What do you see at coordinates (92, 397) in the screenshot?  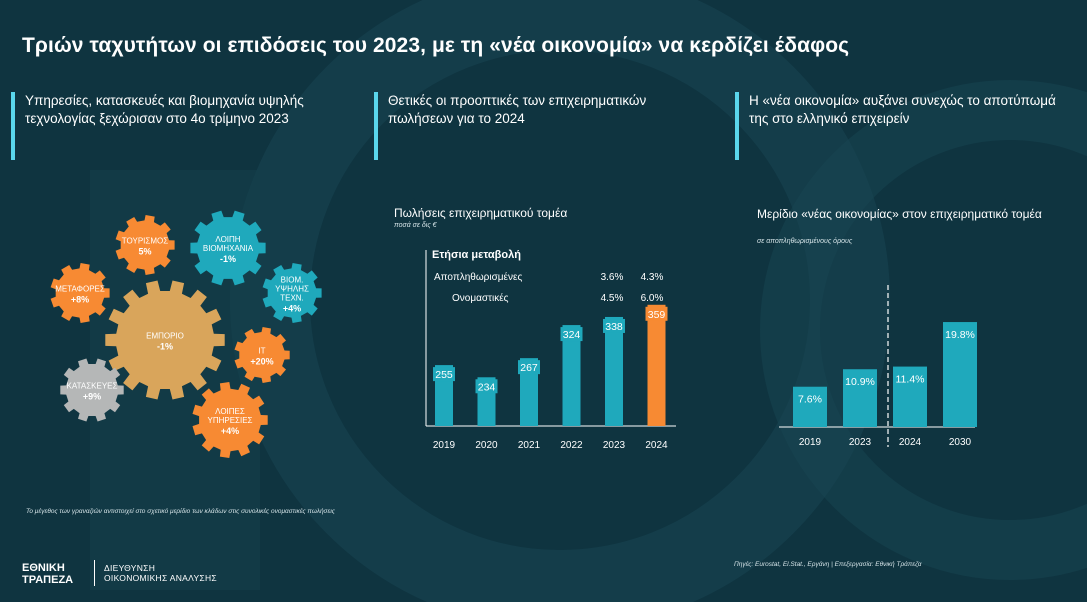 I see `gear-value: +9%` at bounding box center [92, 397].